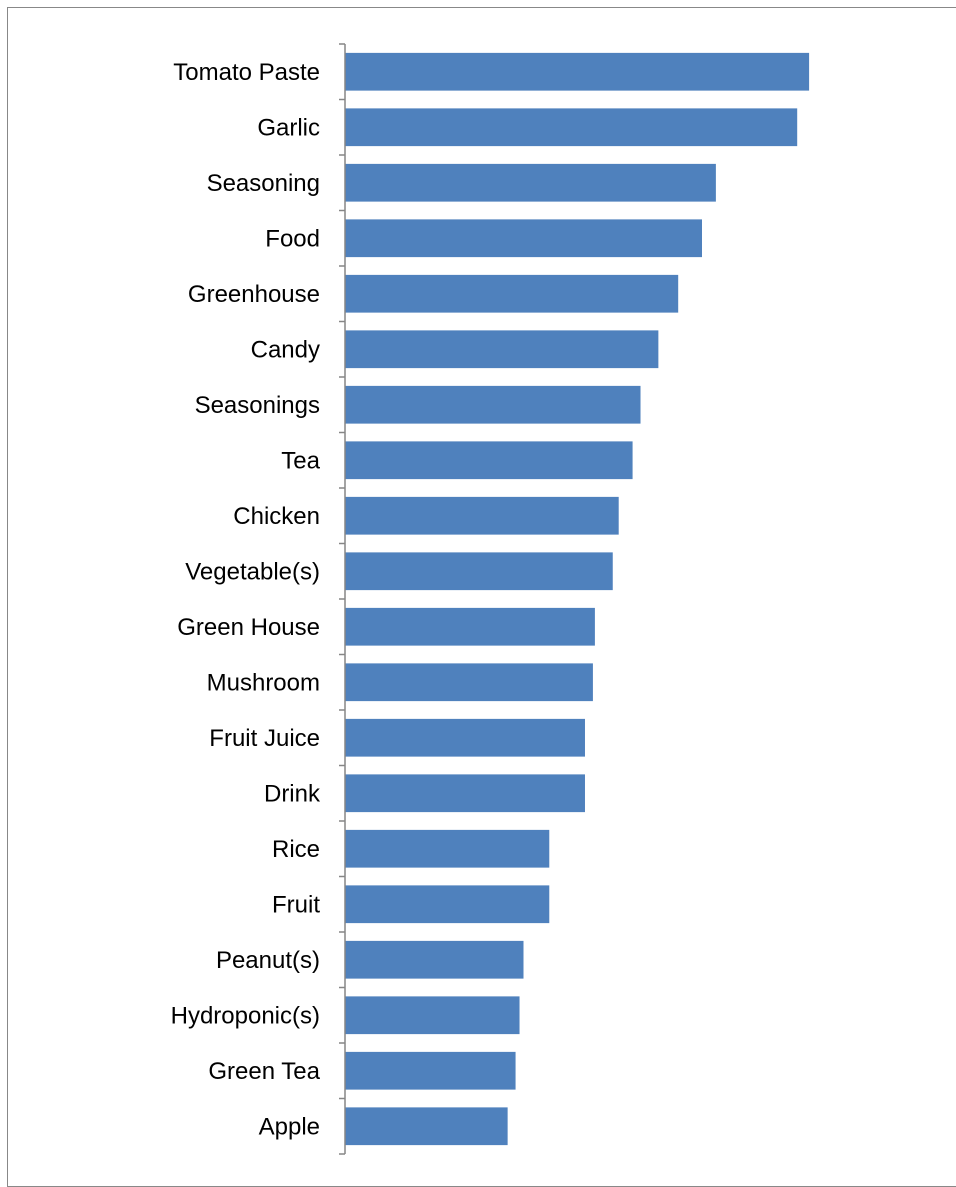 The height and width of the screenshot is (1187, 956). What do you see at coordinates (263, 682) in the screenshot?
I see `category-label: Mushroom` at bounding box center [263, 682].